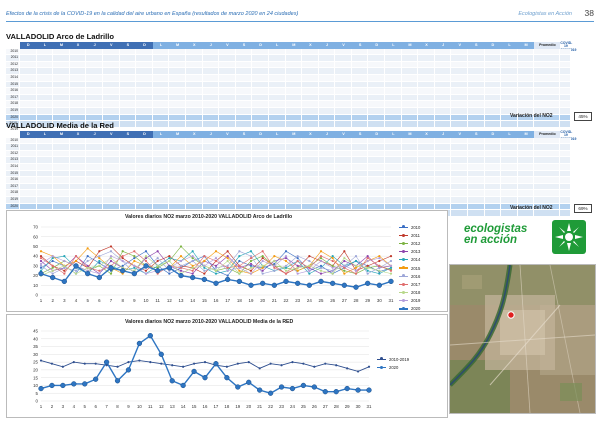 The width and height of the screenshot is (600, 424). Describe the element at coordinates (204, 273) in the screenshot. I see `data-point-2011` at that location.